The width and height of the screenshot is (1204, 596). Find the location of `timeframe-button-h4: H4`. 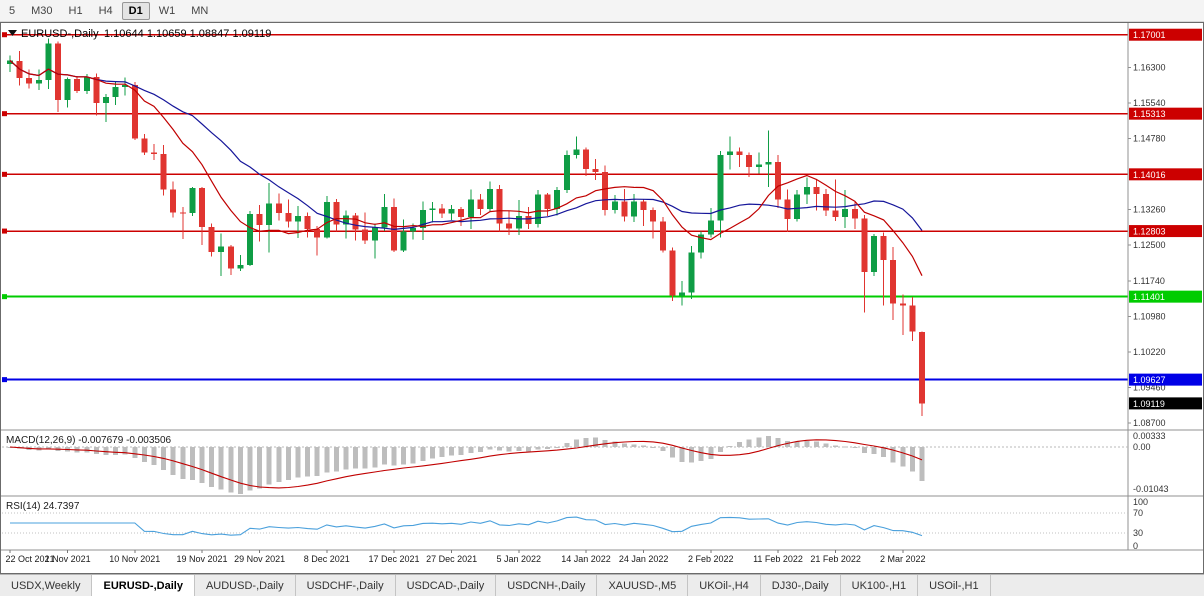

timeframe-button-h4: H4 is located at coordinates (105, 10).